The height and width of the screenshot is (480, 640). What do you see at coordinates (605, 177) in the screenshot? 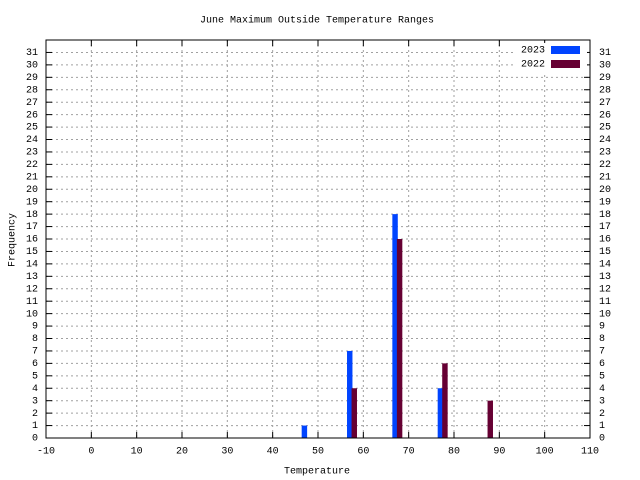
I see `y2-tick-label: 21` at bounding box center [605, 177].